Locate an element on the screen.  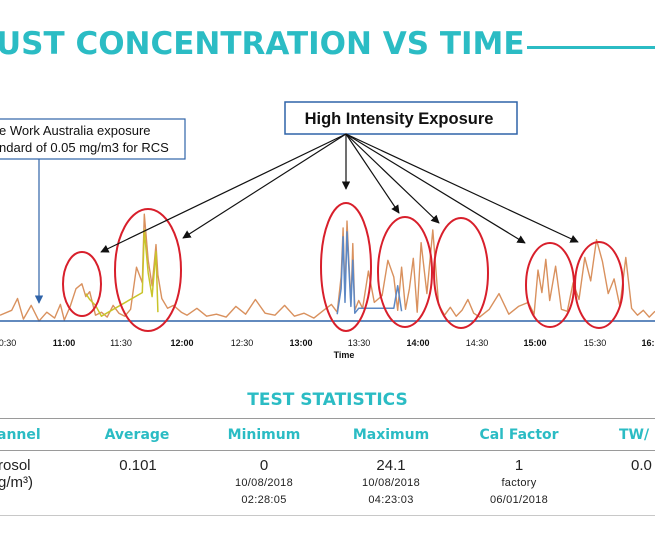
x-tick-label: 12:00 is located at coordinates (181, 343).